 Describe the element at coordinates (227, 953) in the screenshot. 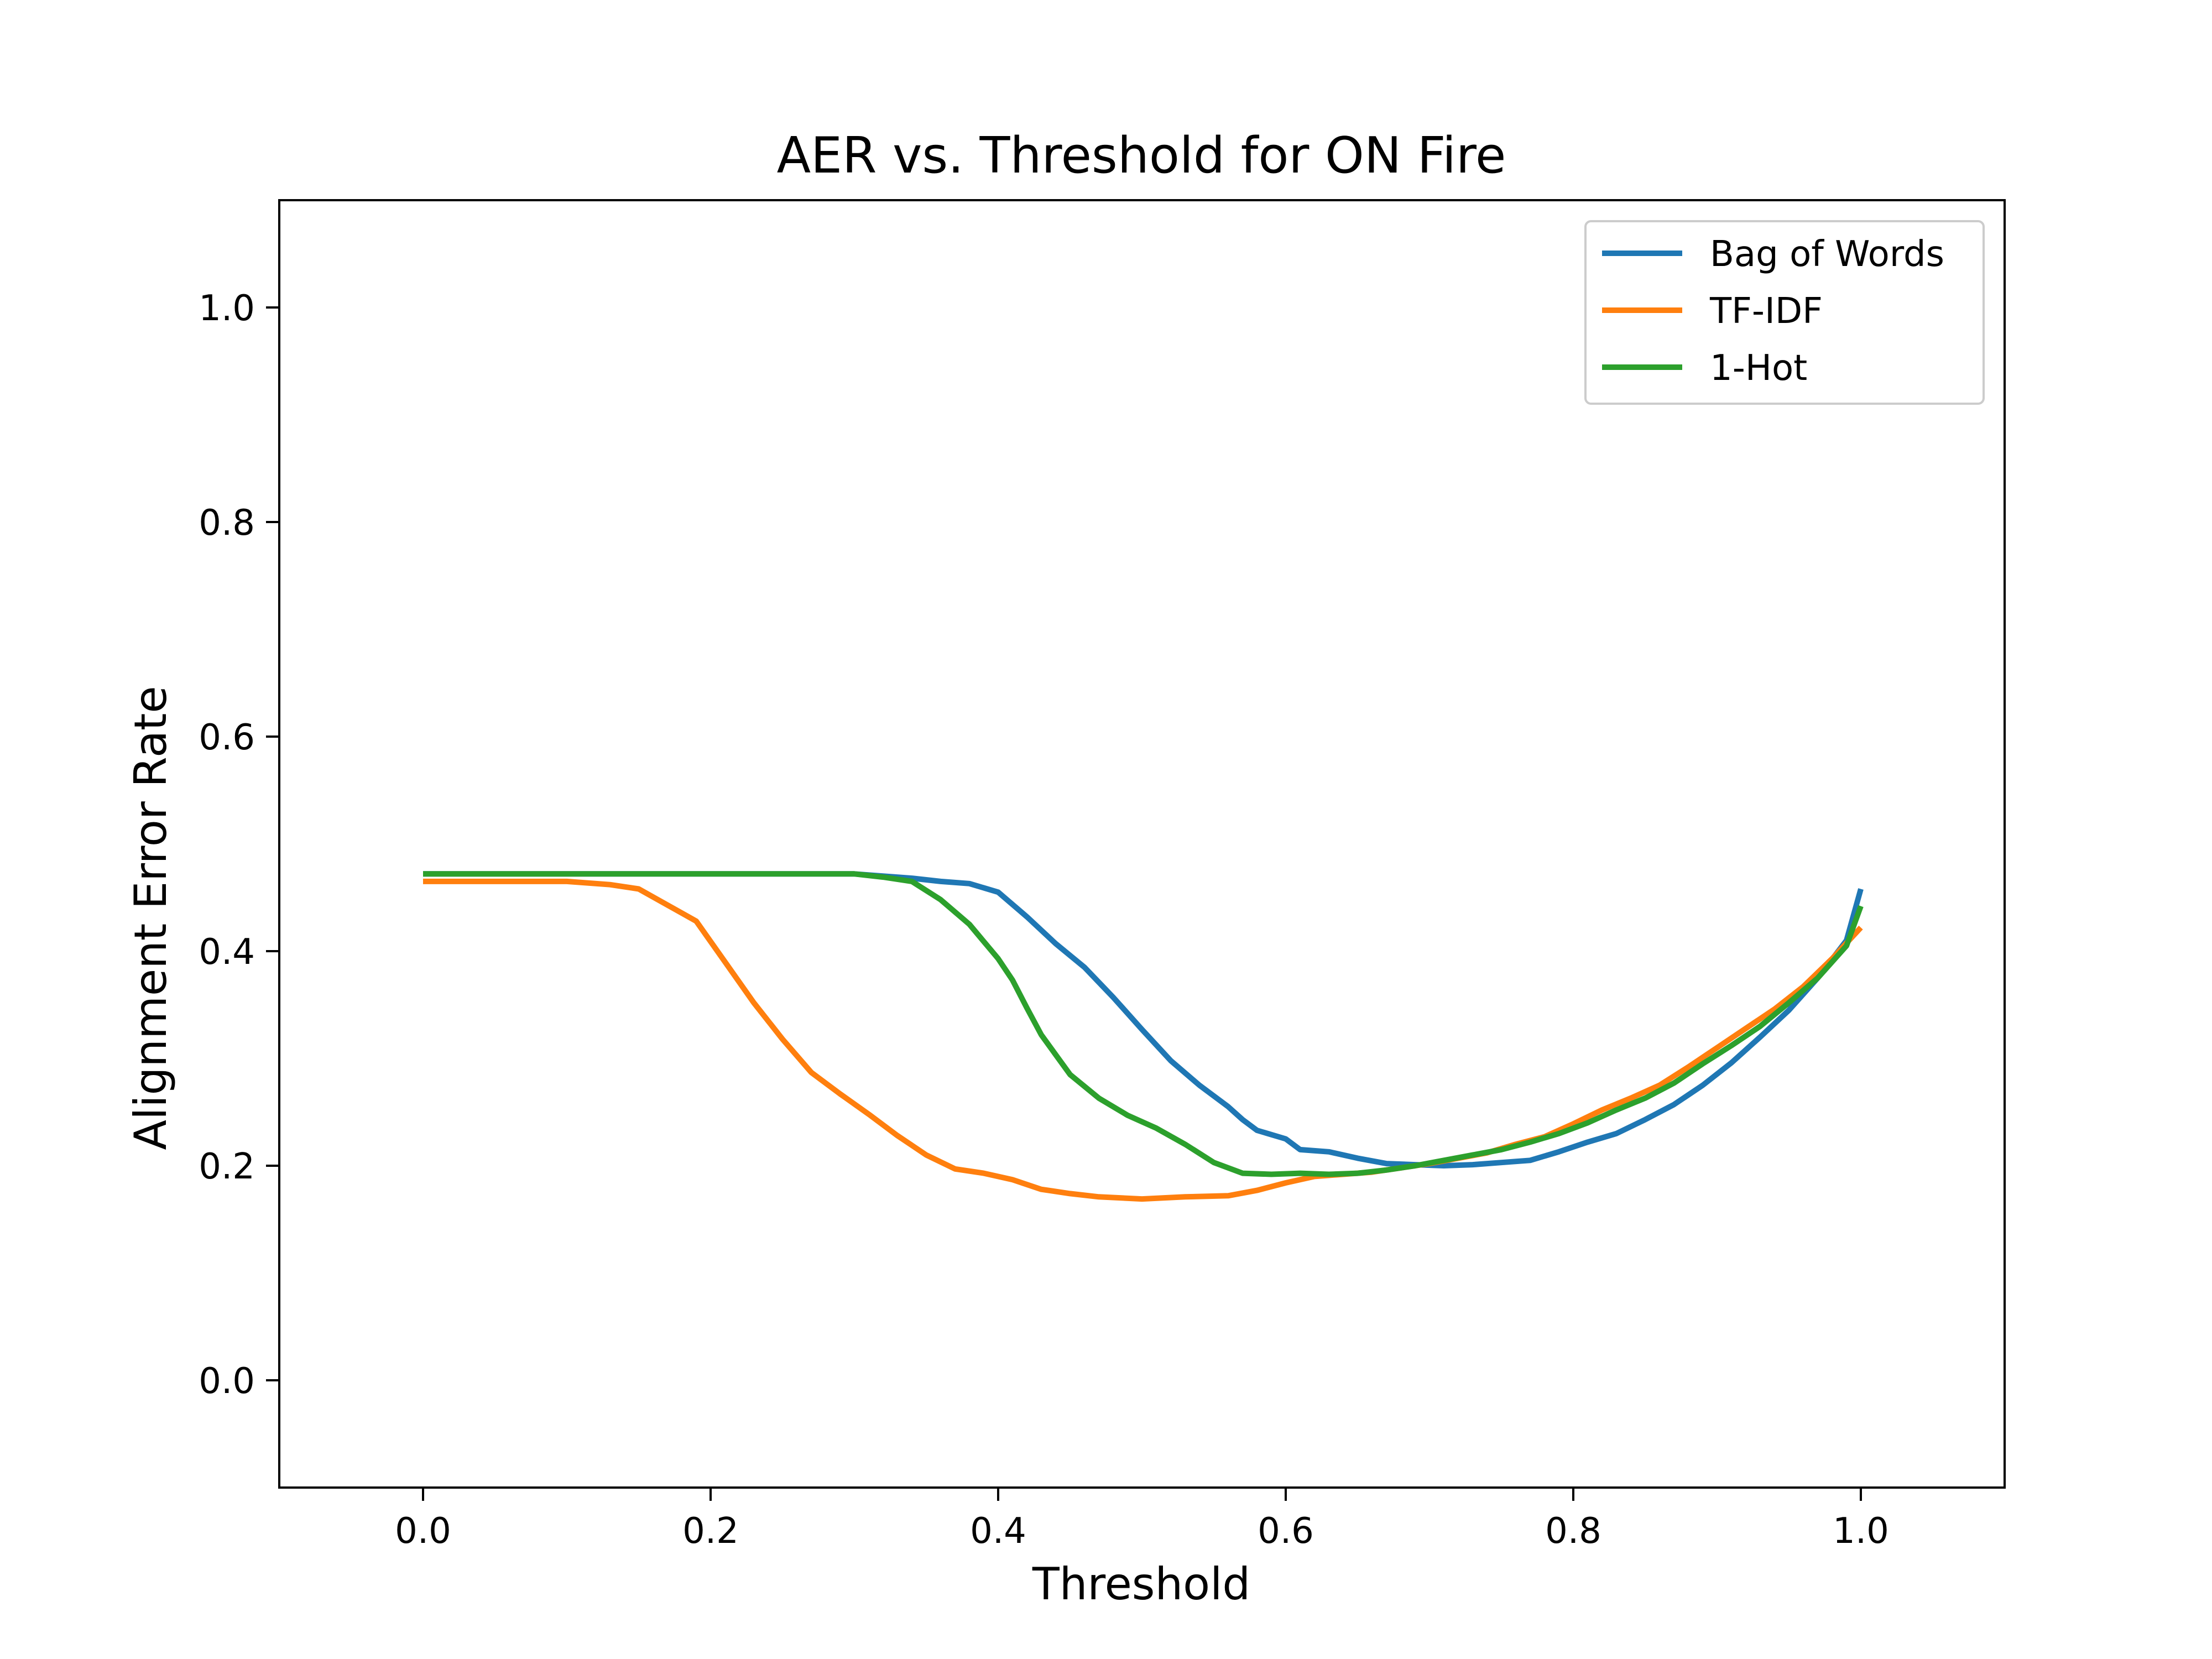

I see `y-tick-label: 0.4` at that location.